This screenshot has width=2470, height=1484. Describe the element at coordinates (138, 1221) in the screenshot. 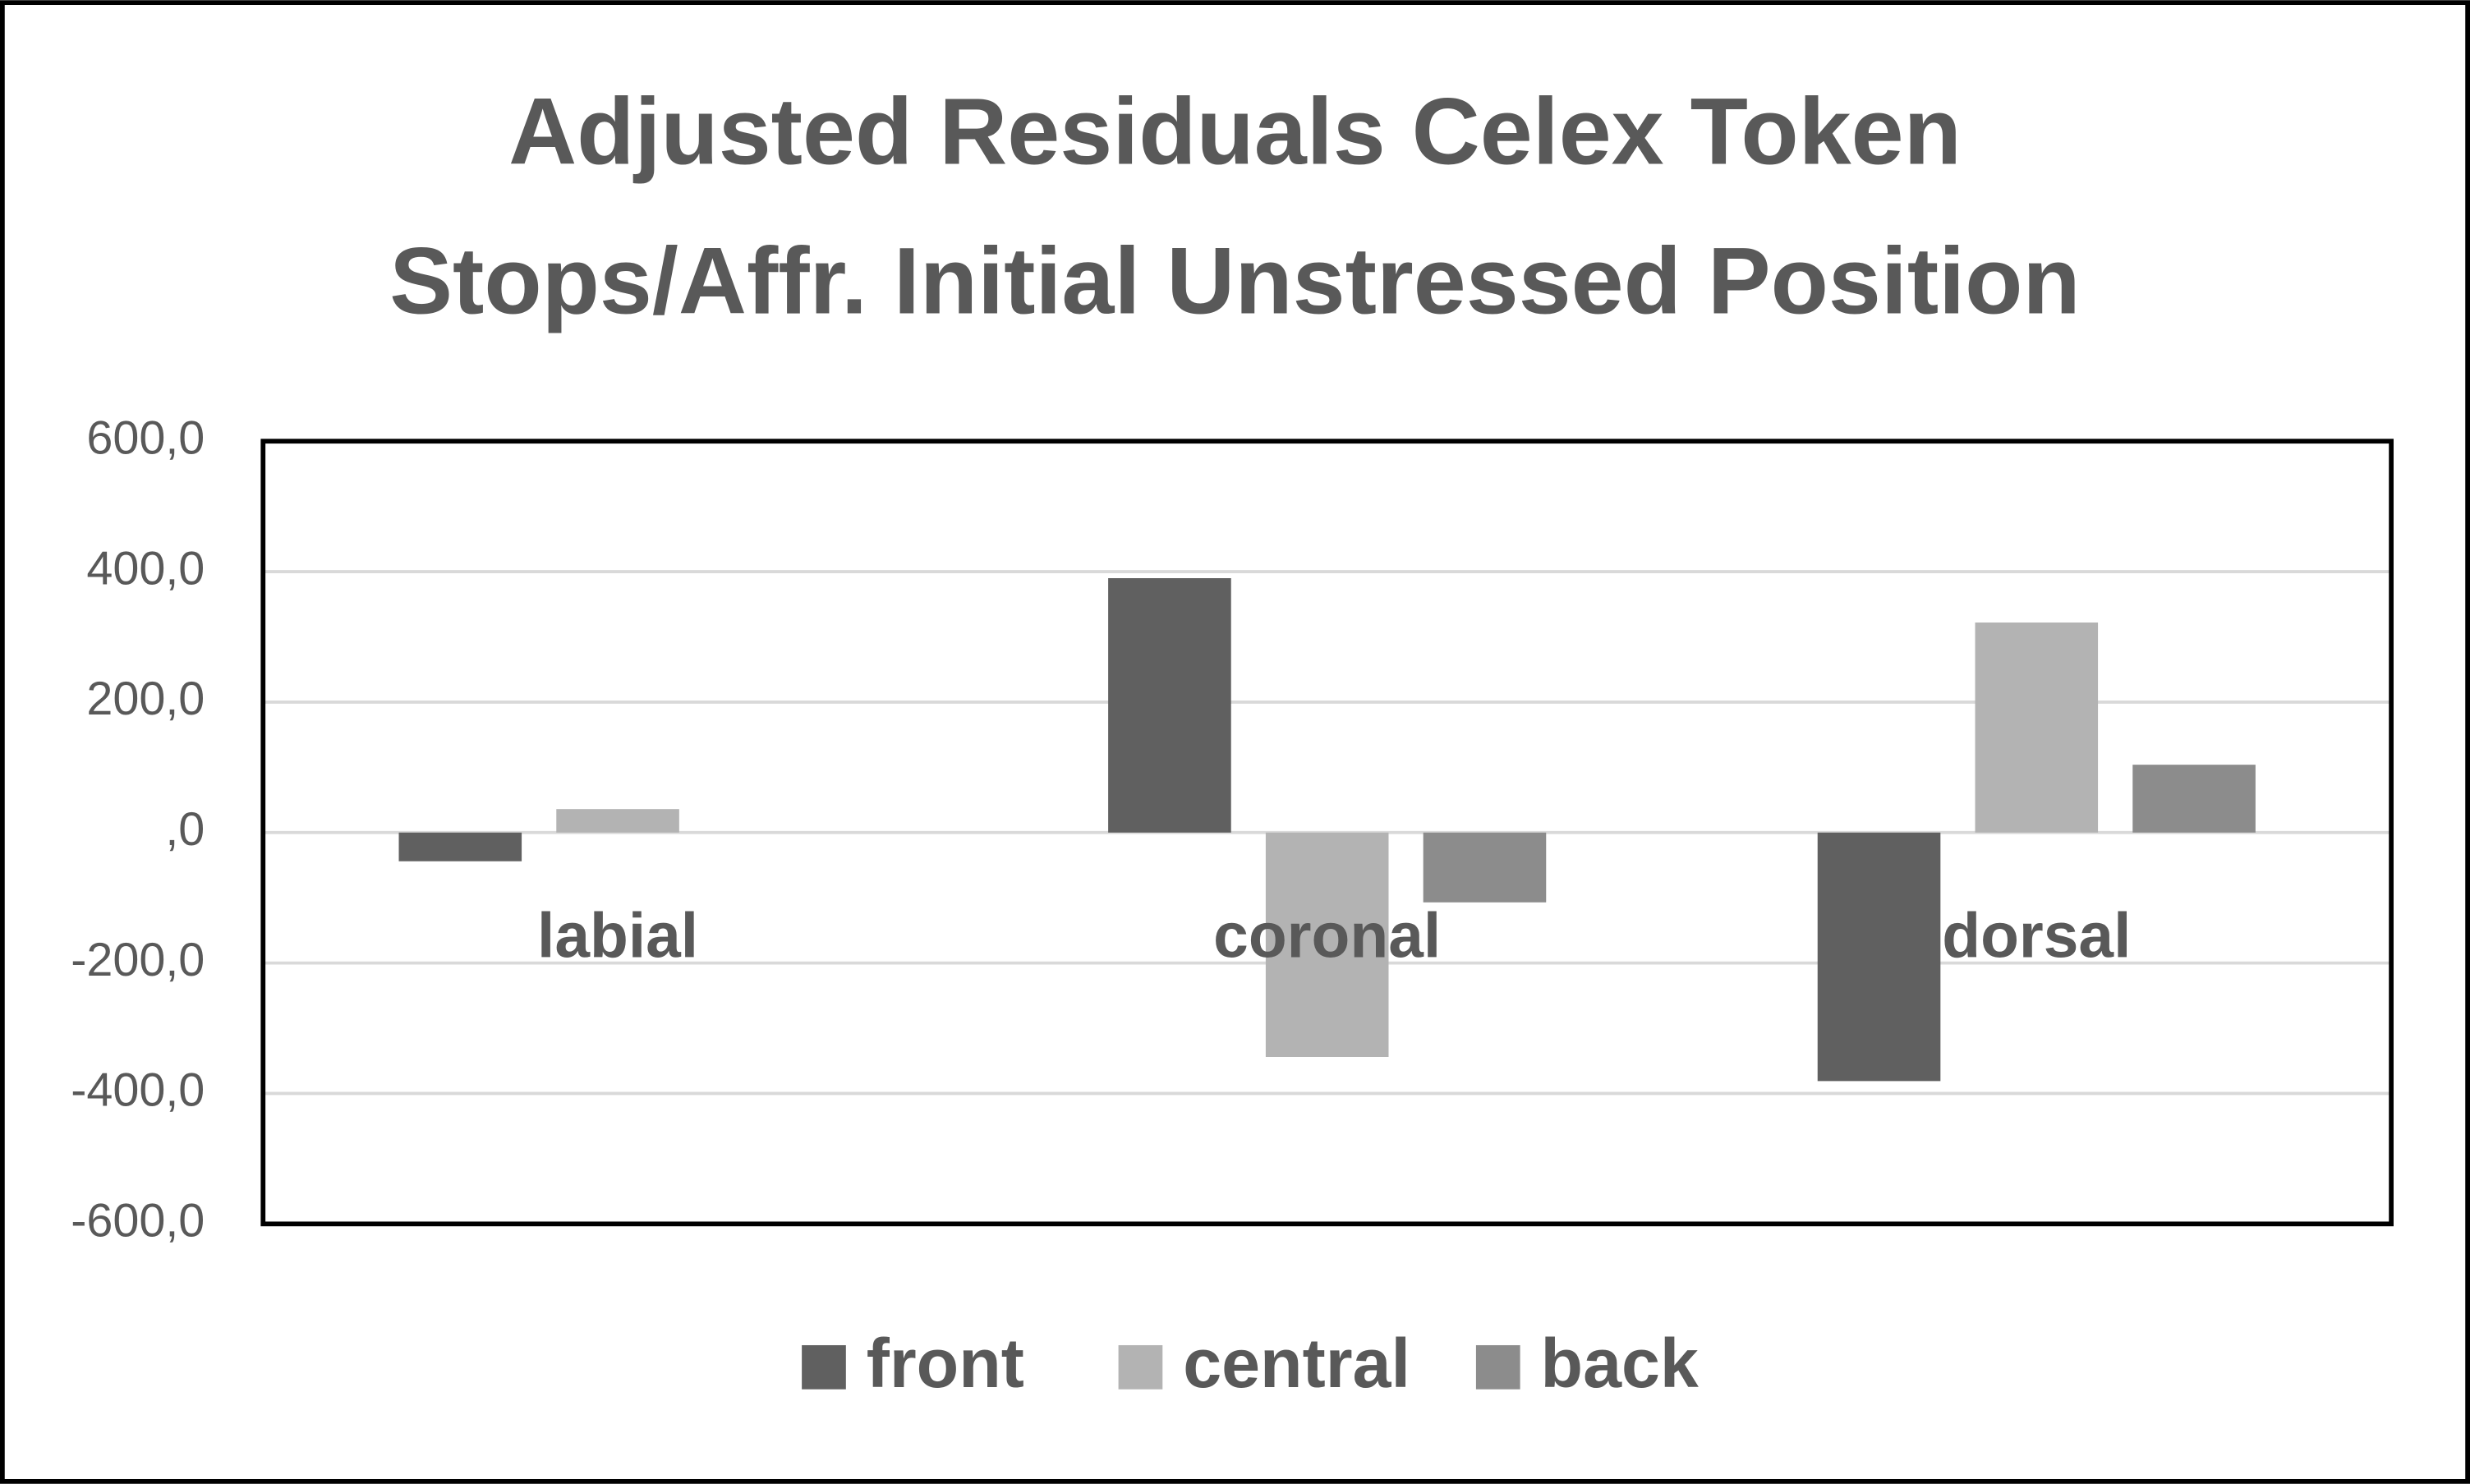

I see `y-tick-label: -600,0` at that location.